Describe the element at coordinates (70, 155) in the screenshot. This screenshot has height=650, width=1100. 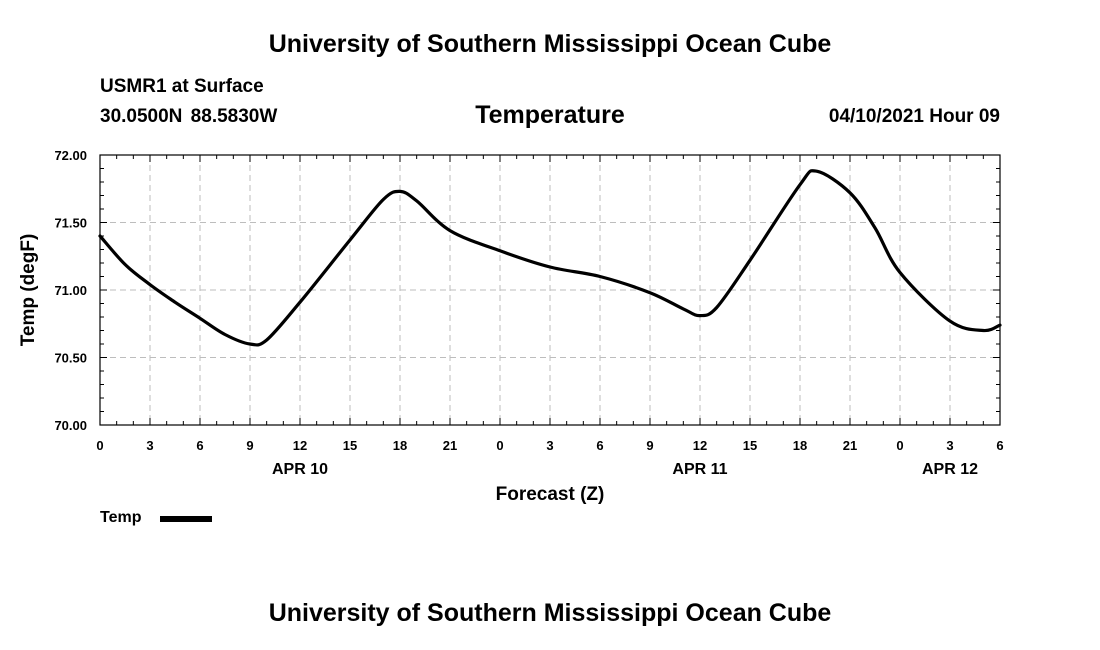
I see `y-tick-label: 72.00` at that location.